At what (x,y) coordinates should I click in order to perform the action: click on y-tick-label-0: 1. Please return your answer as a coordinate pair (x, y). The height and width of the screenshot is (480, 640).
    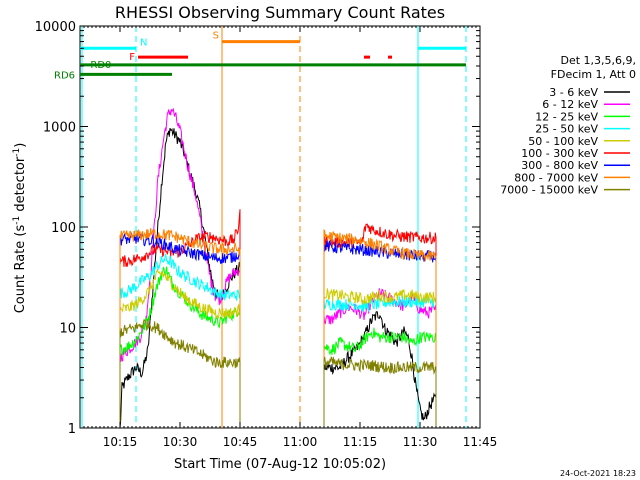
    Looking at the image, I should click on (72, 429).